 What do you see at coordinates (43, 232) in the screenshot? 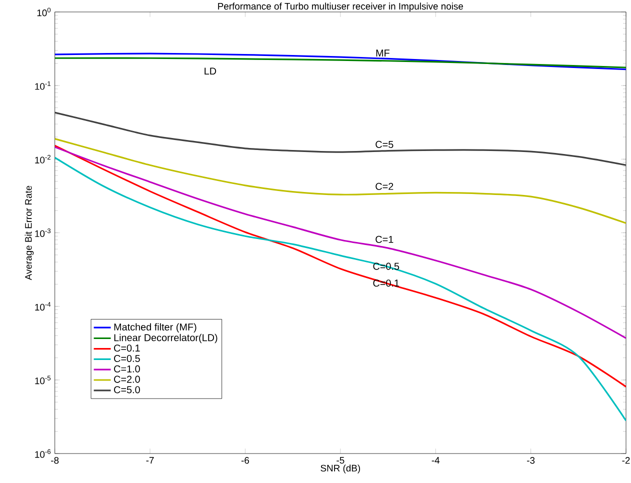
I see `y-tick-label: 10$^{-3}$` at bounding box center [43, 232].